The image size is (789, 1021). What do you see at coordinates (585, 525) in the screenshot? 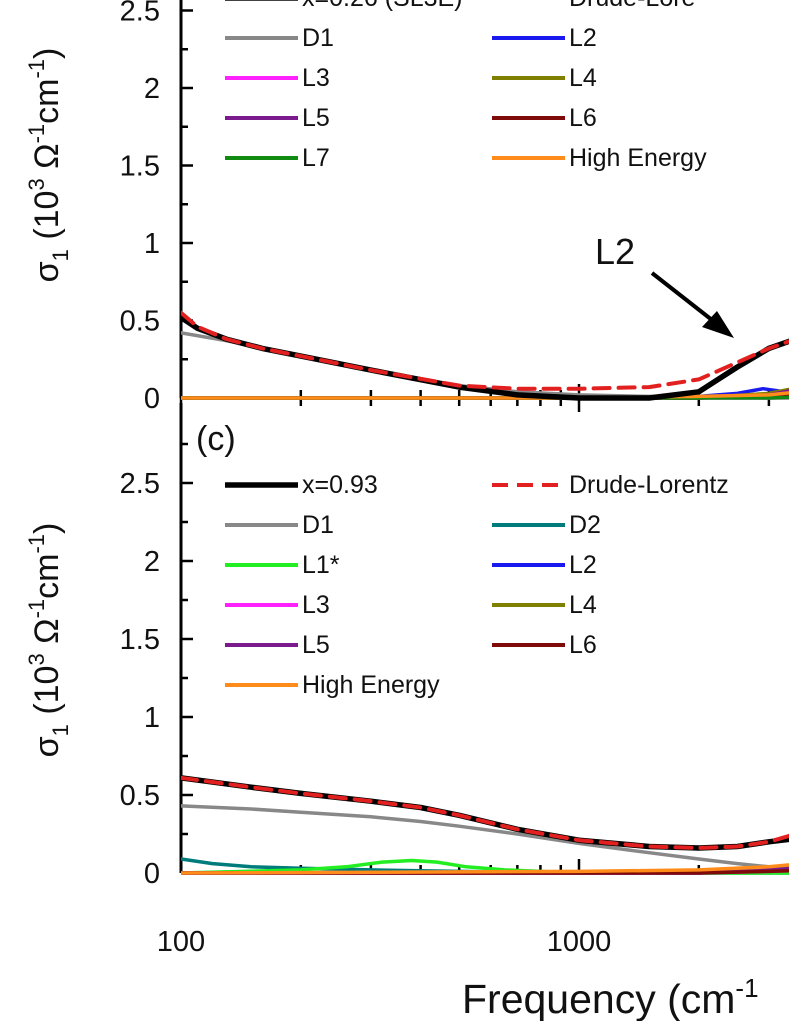
I see `panel-c-legend-label: D2` at bounding box center [585, 525].